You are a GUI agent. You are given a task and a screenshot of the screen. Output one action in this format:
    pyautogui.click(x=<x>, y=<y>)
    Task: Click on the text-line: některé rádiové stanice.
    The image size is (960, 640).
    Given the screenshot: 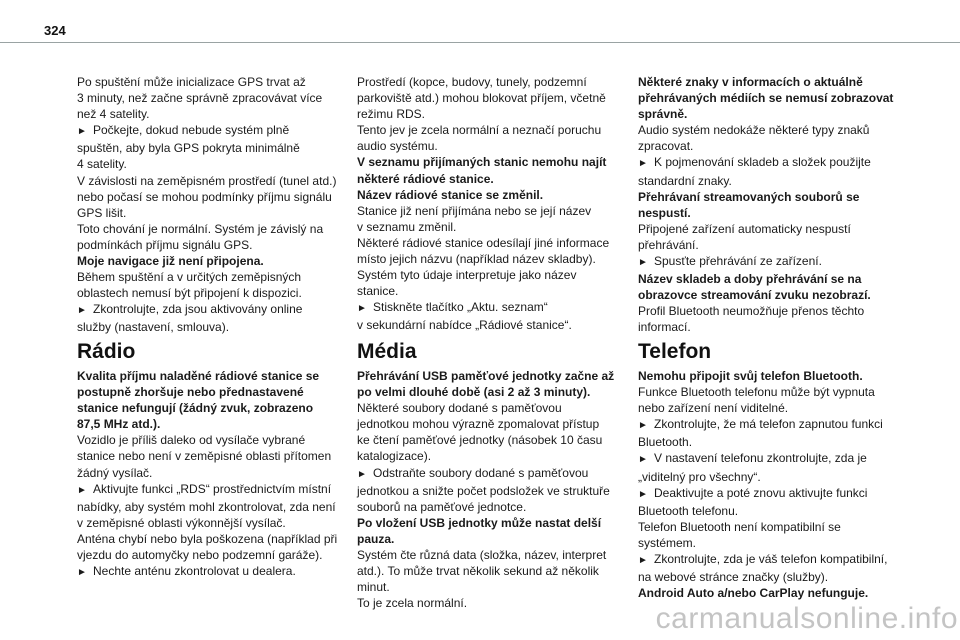 What is the action you would take?
    pyautogui.click(x=496, y=179)
    